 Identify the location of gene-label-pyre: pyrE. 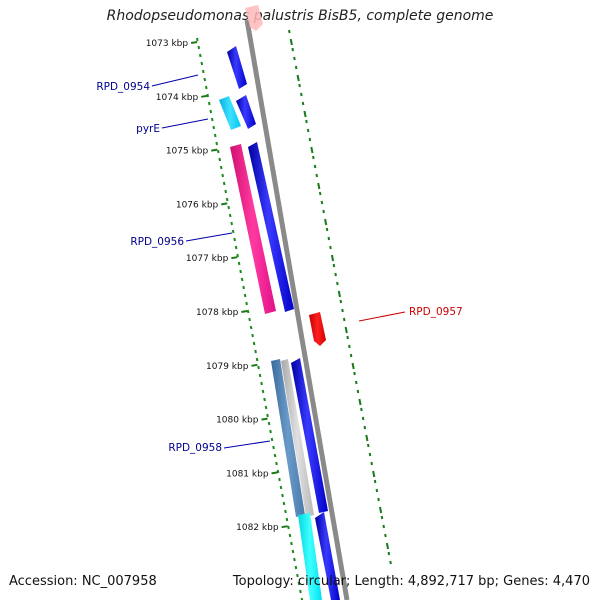
(148, 129).